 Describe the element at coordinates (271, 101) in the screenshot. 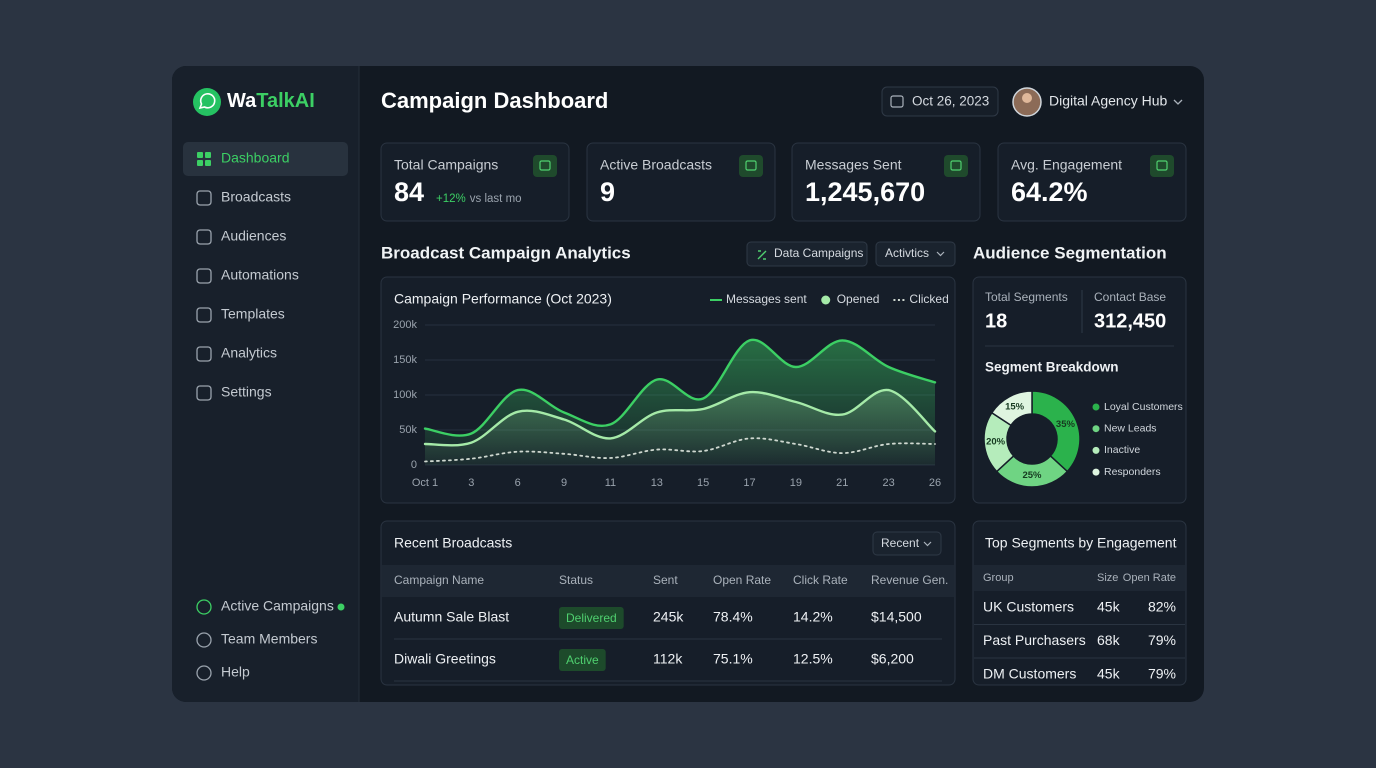

I see `brand: WaTalkAI` at that location.